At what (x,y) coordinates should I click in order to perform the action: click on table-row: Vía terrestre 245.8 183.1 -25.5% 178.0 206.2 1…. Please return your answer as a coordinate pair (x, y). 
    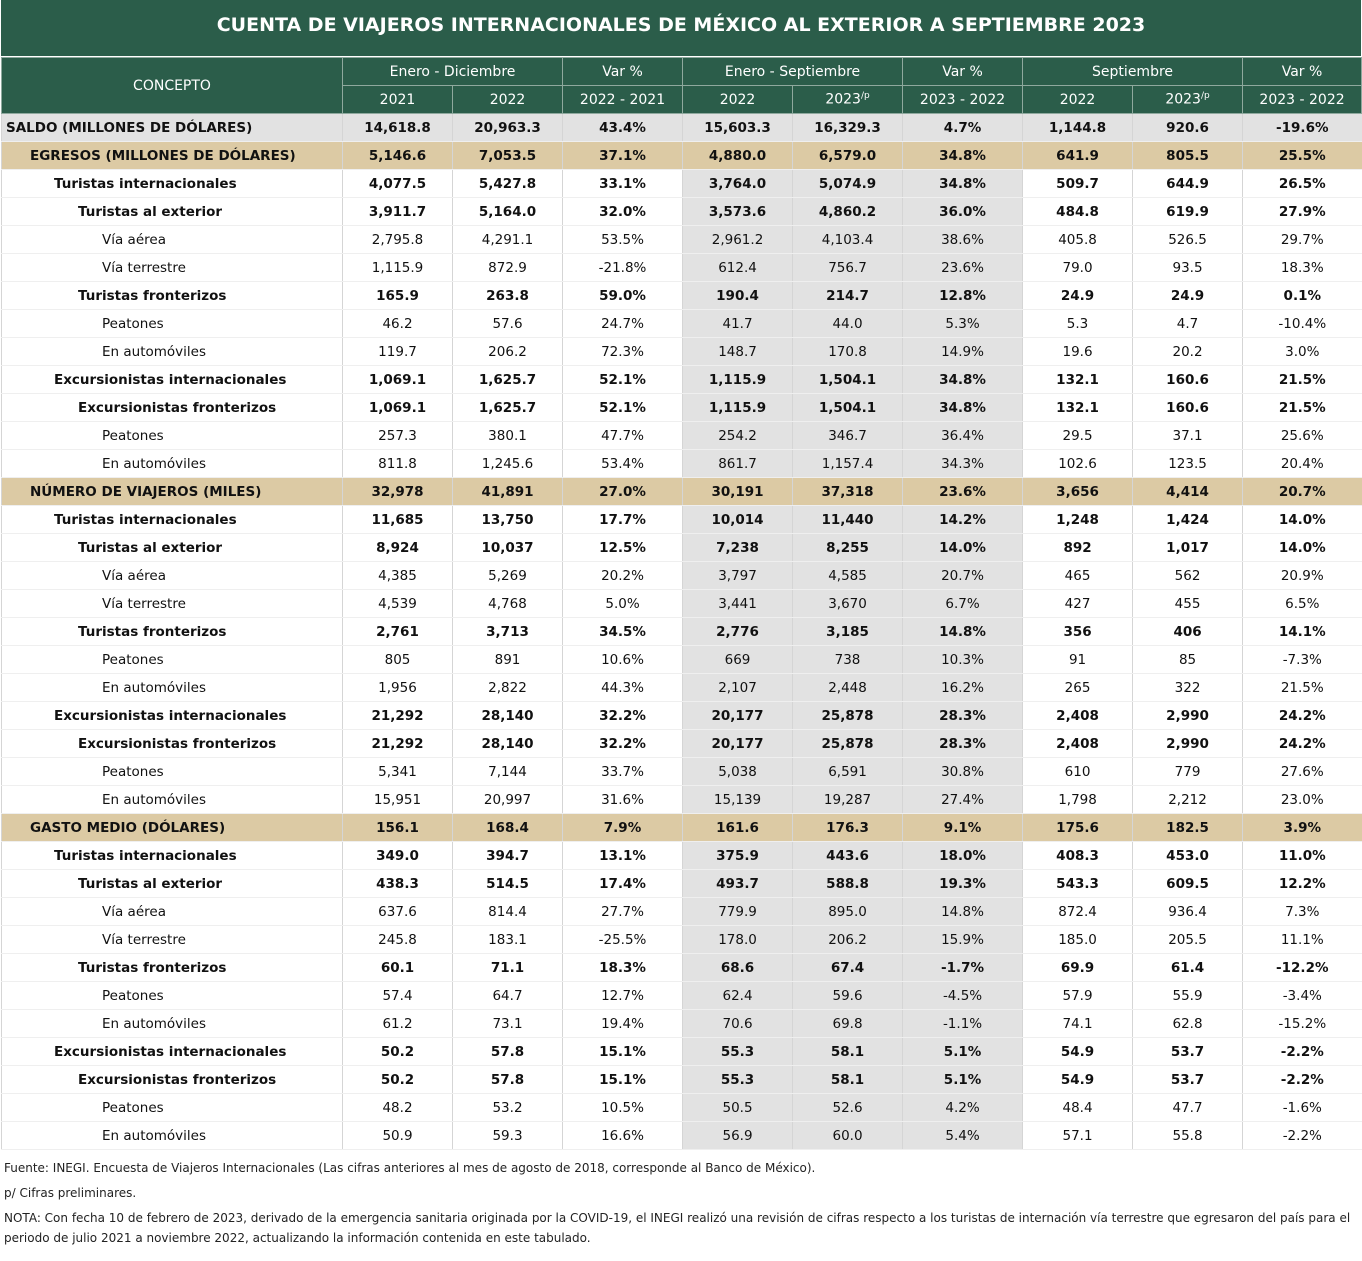
    Looking at the image, I should click on (681, 939).